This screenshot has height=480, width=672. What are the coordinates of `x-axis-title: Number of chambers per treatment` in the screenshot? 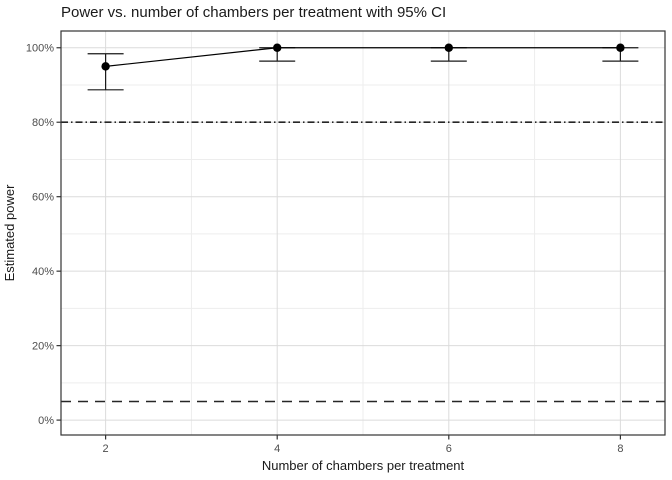 It's located at (363, 465).